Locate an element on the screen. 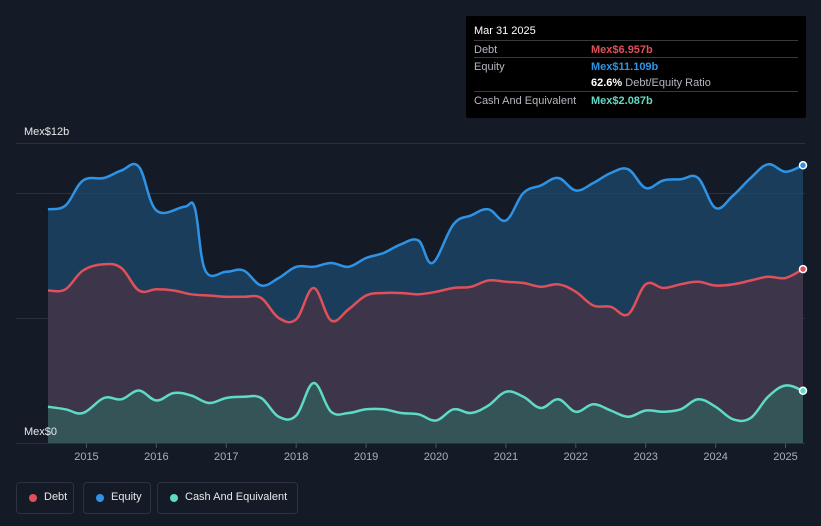  cash-and-equivalent-end-marker is located at coordinates (803, 391).